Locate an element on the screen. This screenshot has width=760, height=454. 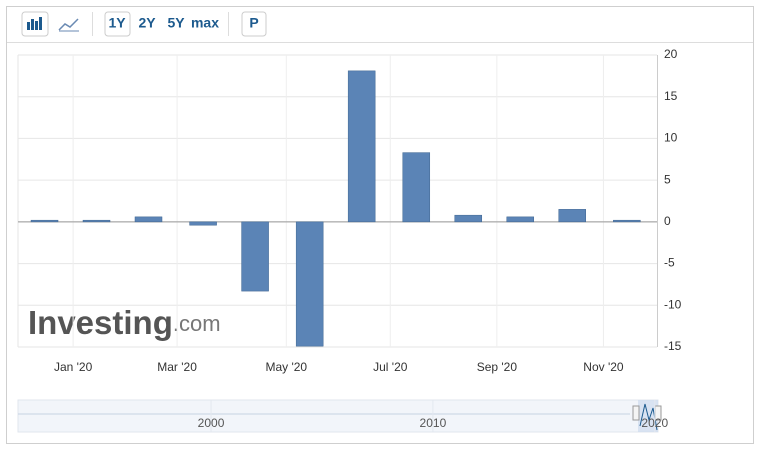
watermark-brand: Investing is located at coordinates (100, 322).